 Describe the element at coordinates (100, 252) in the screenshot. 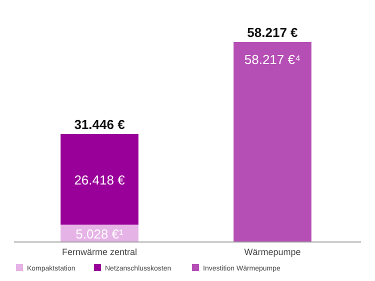

I see `x-tick-label: Fernwärme zentral` at that location.